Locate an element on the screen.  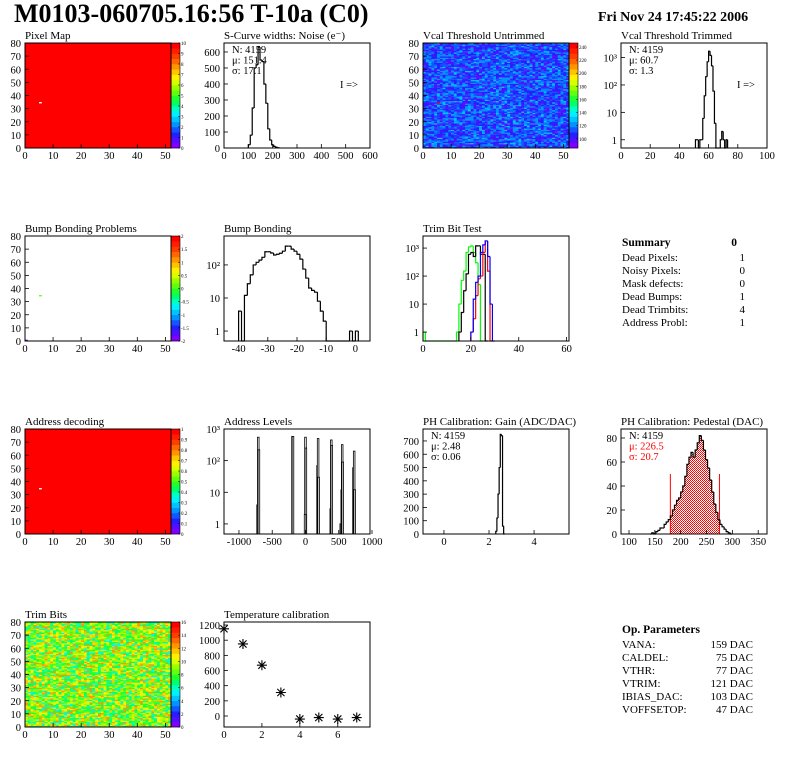
x-tick-label: 300 is located at coordinates (732, 542).